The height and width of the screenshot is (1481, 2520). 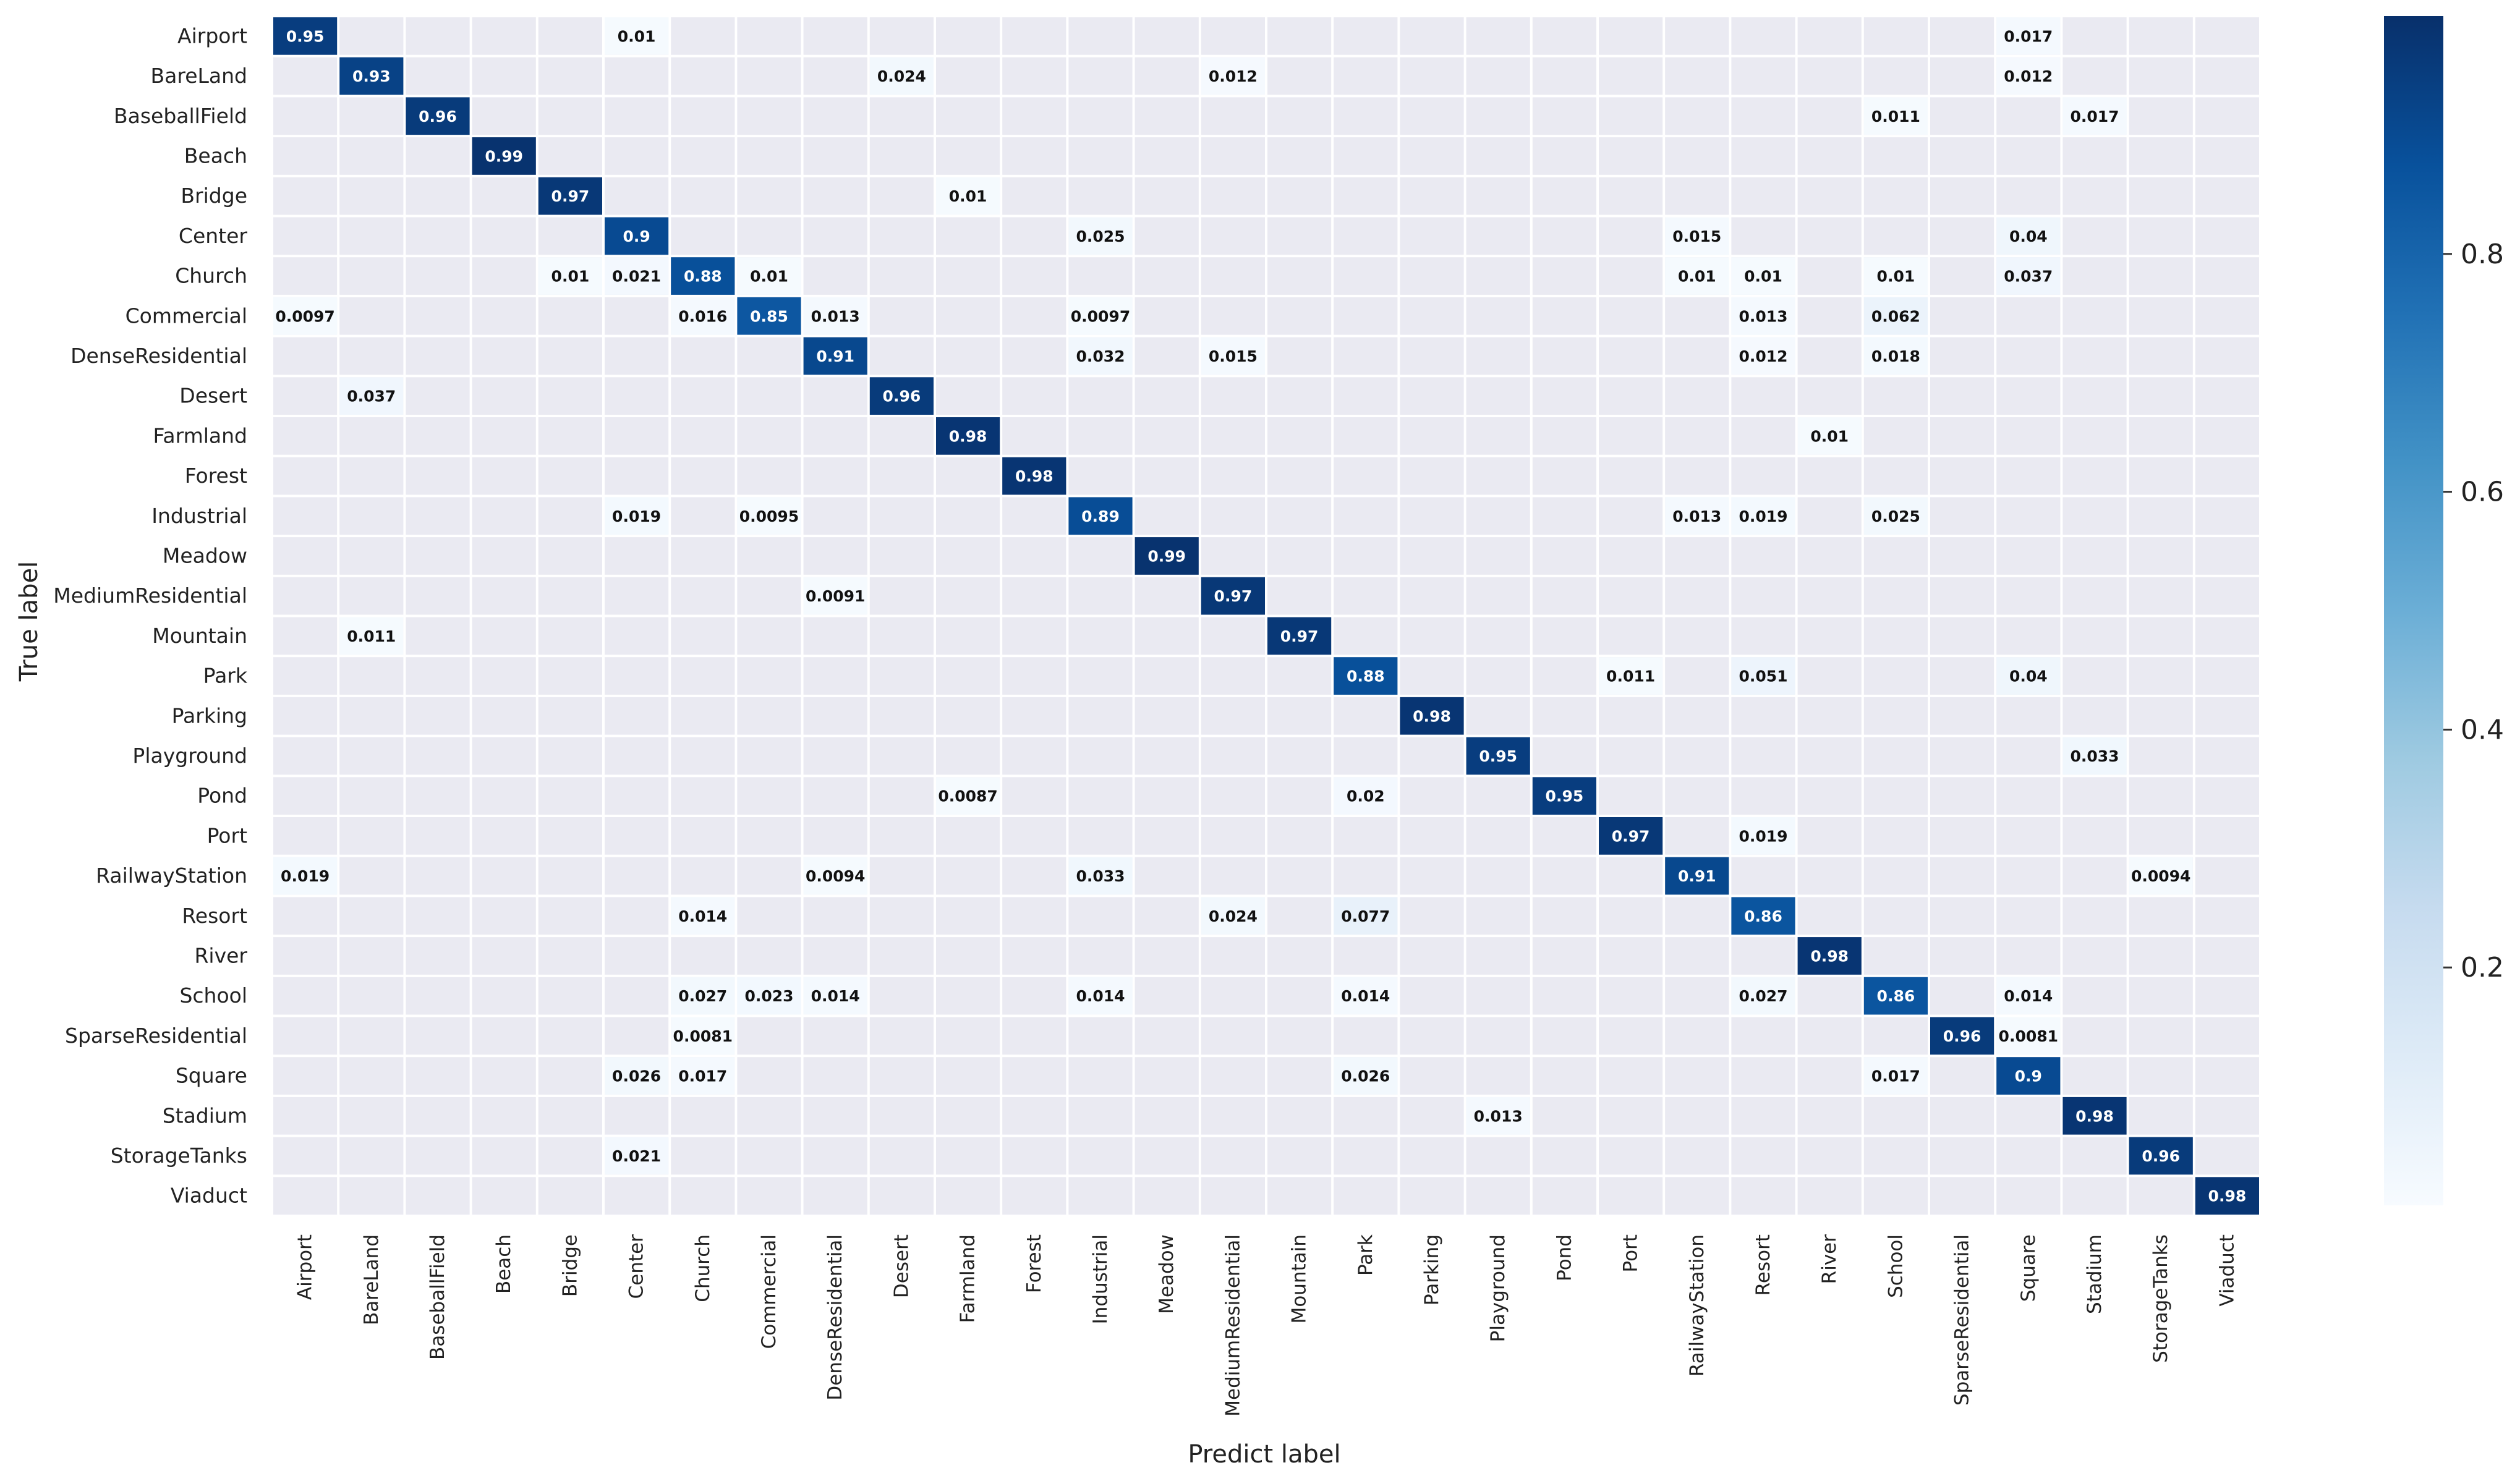 What do you see at coordinates (209, 1196) in the screenshot?
I see `y-tick-label: Viaduct` at bounding box center [209, 1196].